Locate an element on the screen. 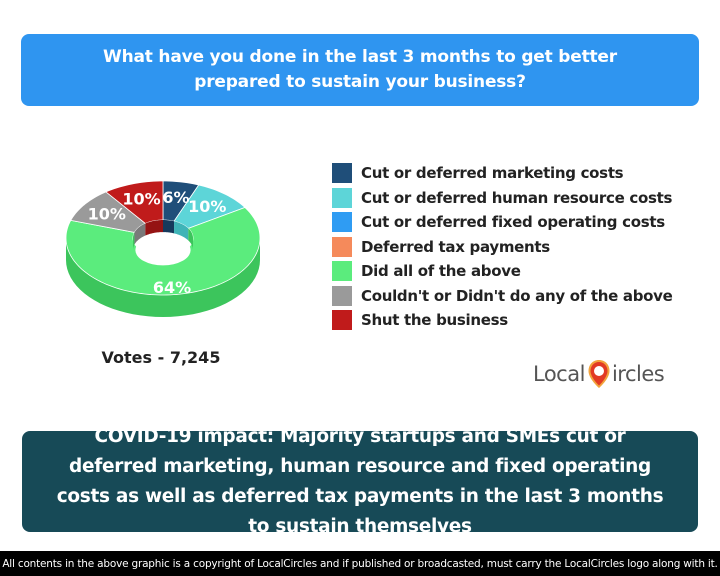 The height and width of the screenshot is (576, 720). legend-item: Deferred tax payments is located at coordinates (502, 247).